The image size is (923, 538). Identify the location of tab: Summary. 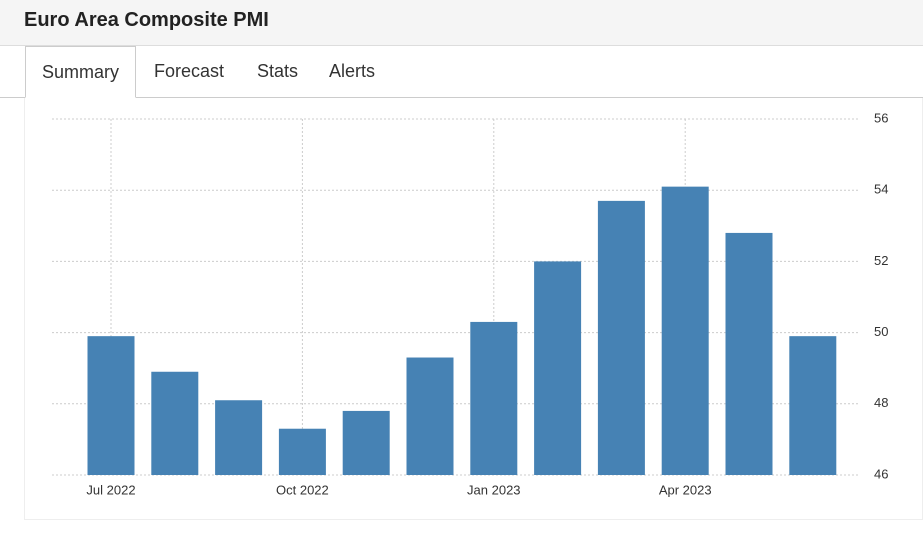
(80, 72).